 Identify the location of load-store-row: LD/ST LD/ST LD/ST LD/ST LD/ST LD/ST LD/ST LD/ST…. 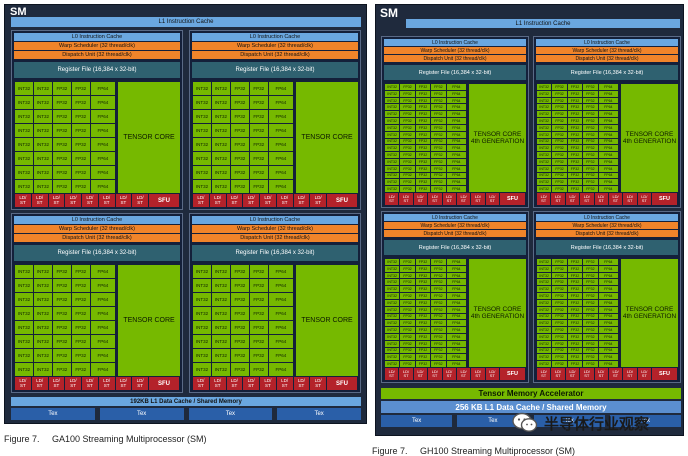
(97, 200).